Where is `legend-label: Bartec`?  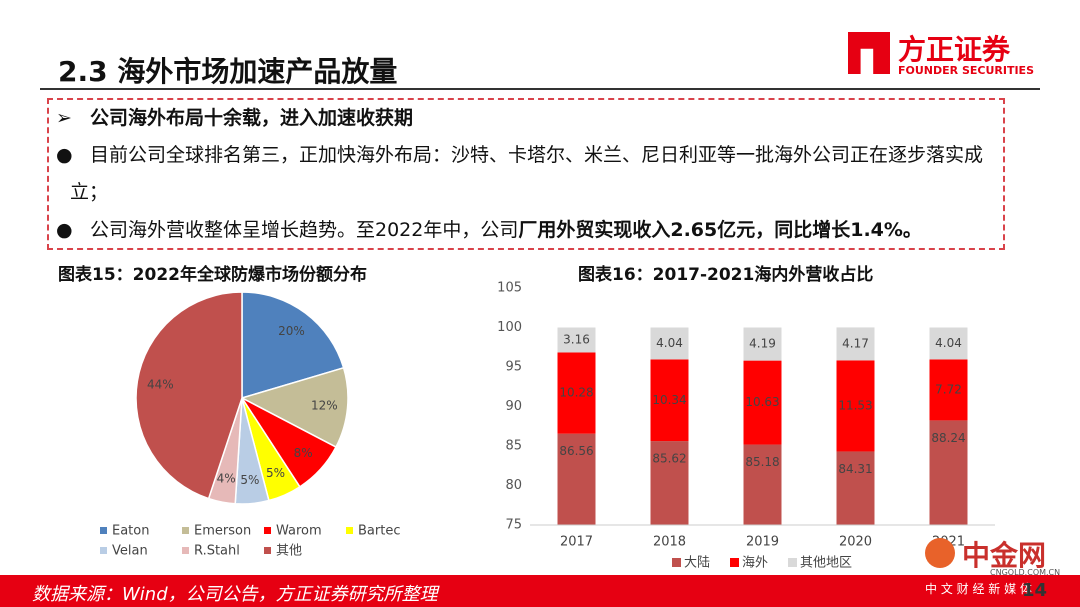
legend-label: Bartec is located at coordinates (379, 531).